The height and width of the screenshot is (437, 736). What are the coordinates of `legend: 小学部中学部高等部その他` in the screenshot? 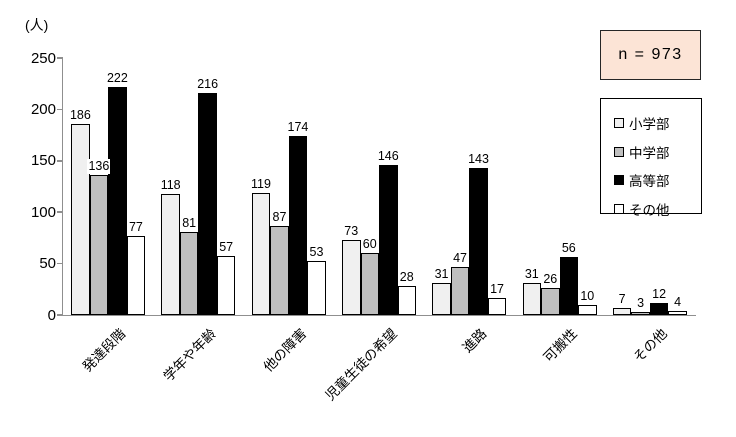 It's located at (651, 158).